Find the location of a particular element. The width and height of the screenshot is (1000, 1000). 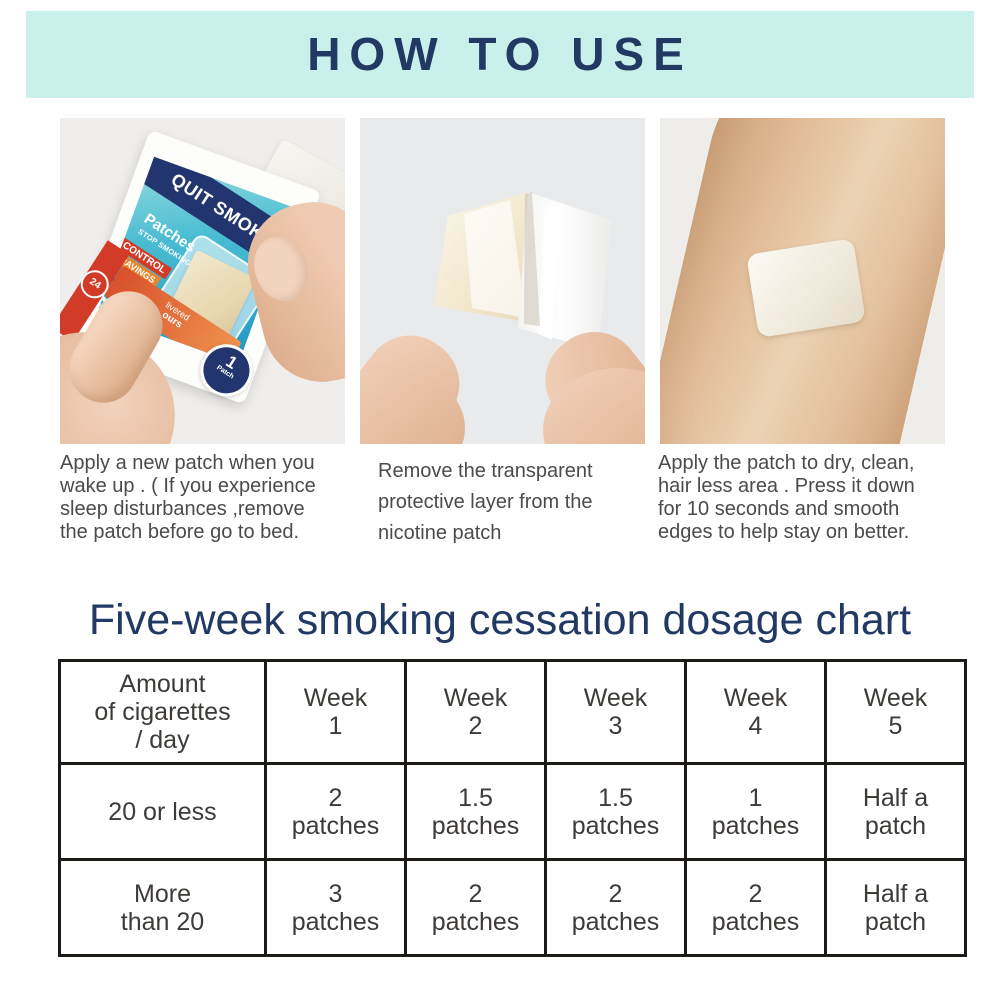

cell-amount-20-or-less: 20 or less is located at coordinates (162, 811).